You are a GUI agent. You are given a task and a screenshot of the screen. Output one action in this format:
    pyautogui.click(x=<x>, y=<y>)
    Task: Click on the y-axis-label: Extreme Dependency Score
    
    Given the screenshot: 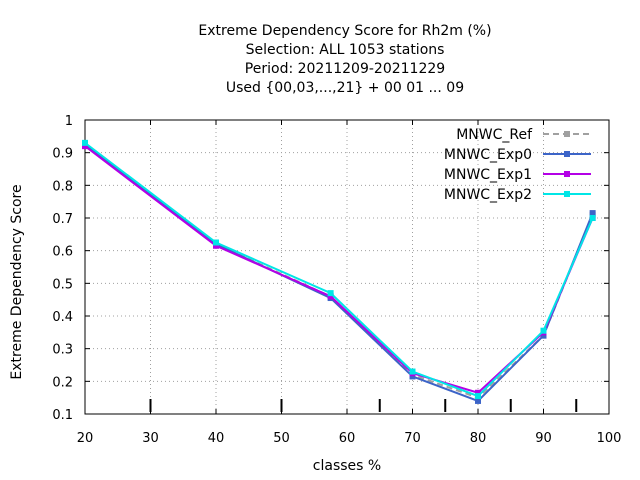 What is the action you would take?
    pyautogui.click(x=17, y=281)
    